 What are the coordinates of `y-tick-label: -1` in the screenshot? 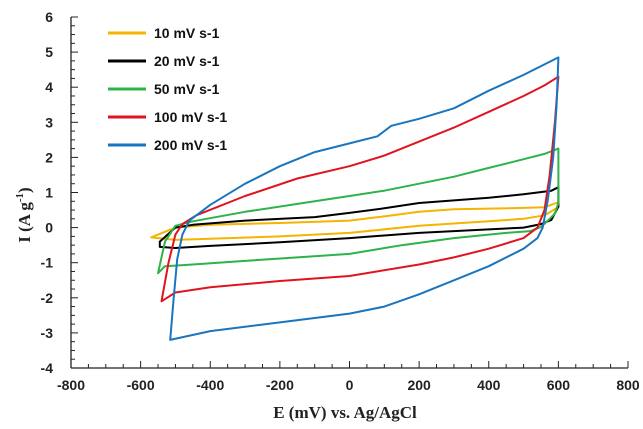 It's located at (47, 263).